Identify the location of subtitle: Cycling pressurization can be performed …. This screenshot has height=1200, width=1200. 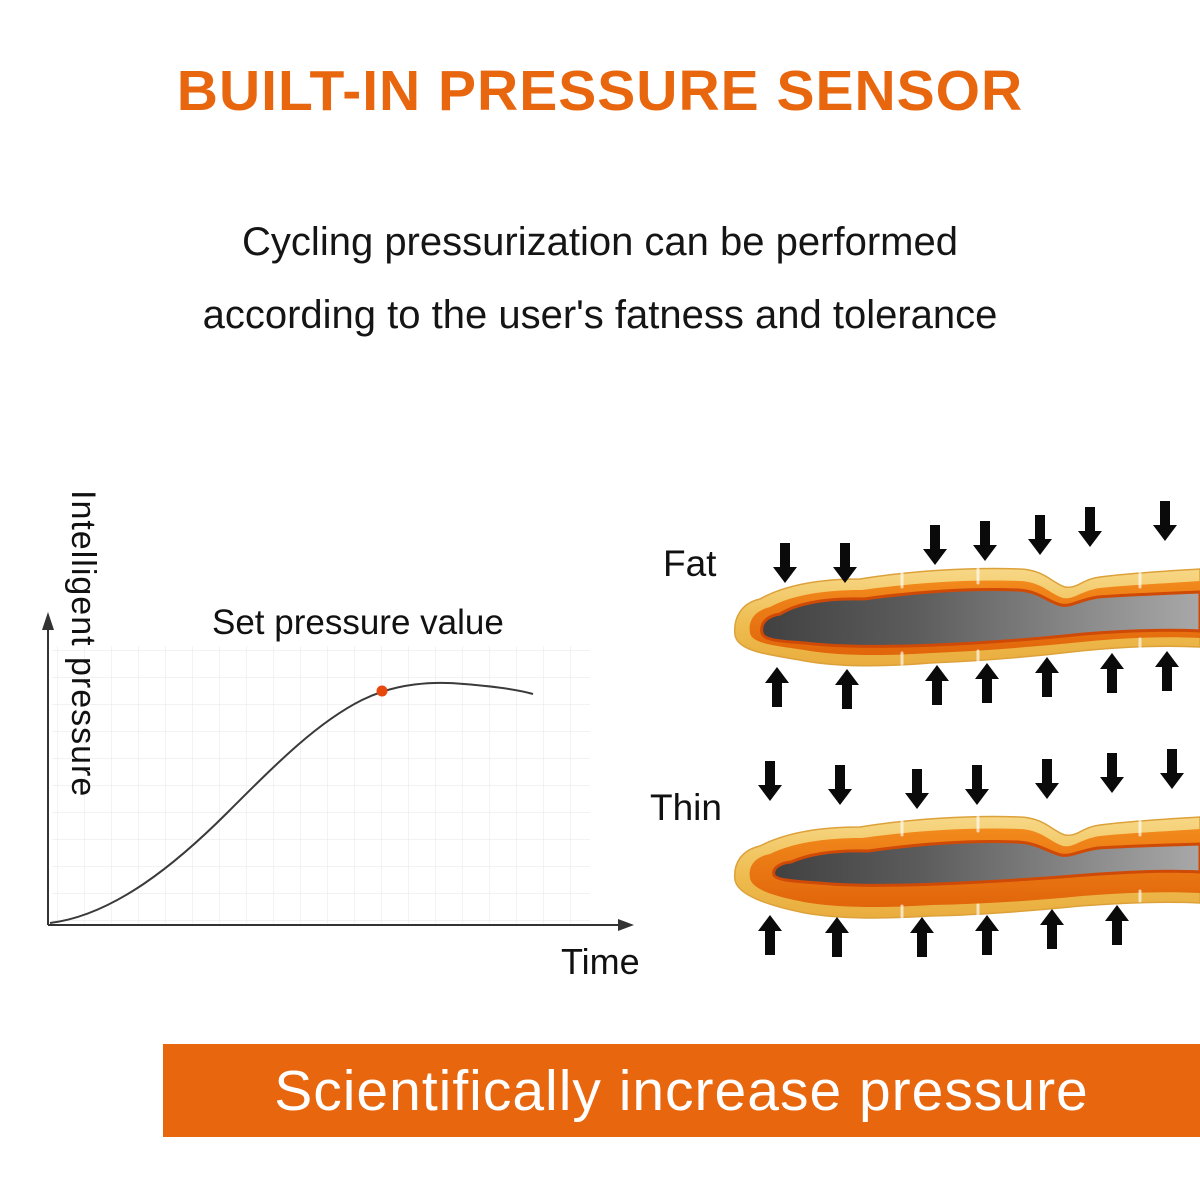
(600, 279).